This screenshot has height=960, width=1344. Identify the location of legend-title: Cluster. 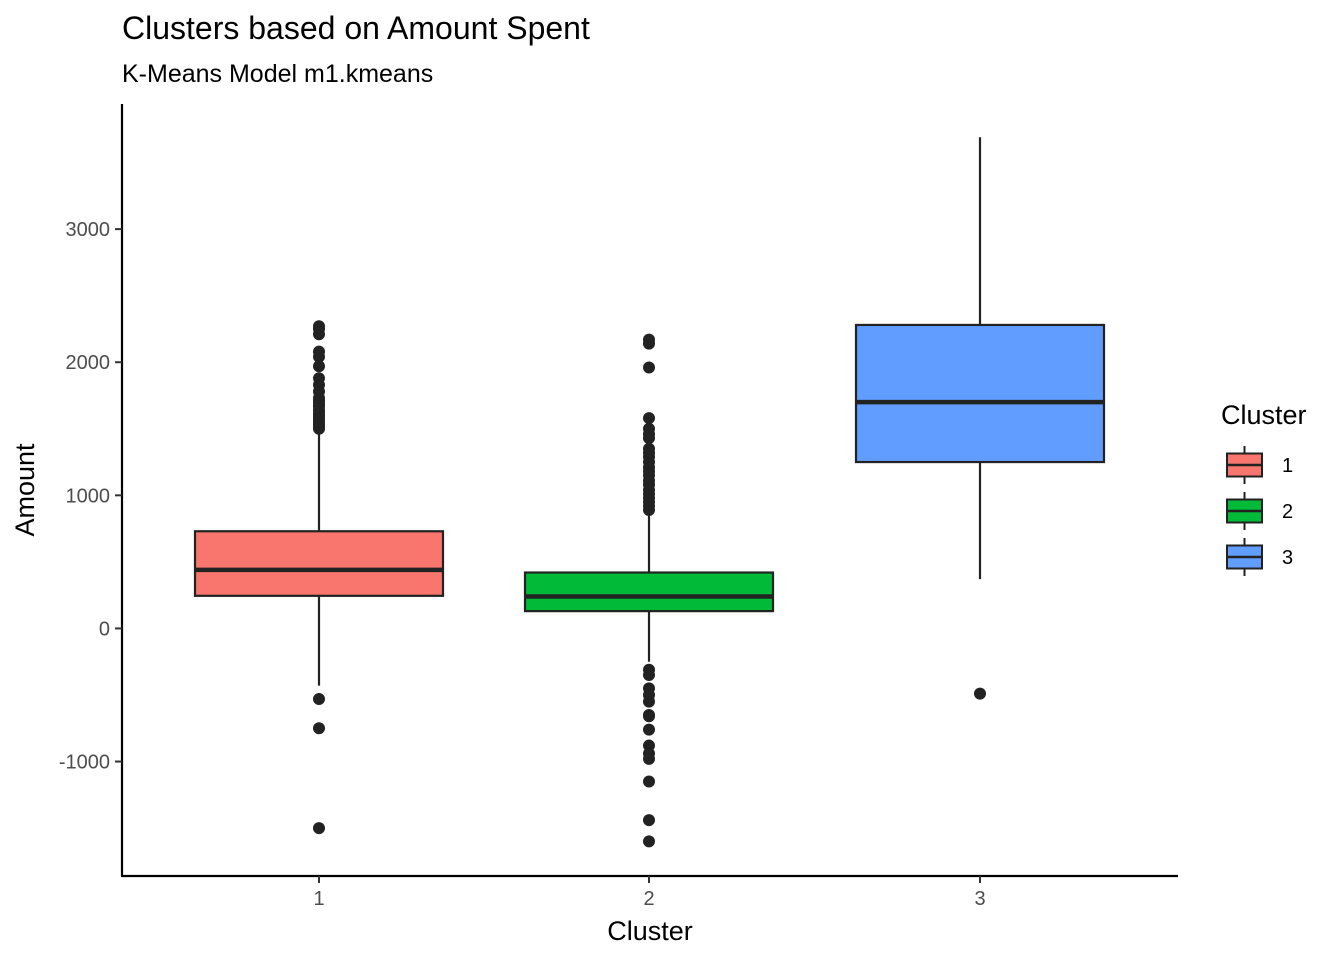
(1264, 415).